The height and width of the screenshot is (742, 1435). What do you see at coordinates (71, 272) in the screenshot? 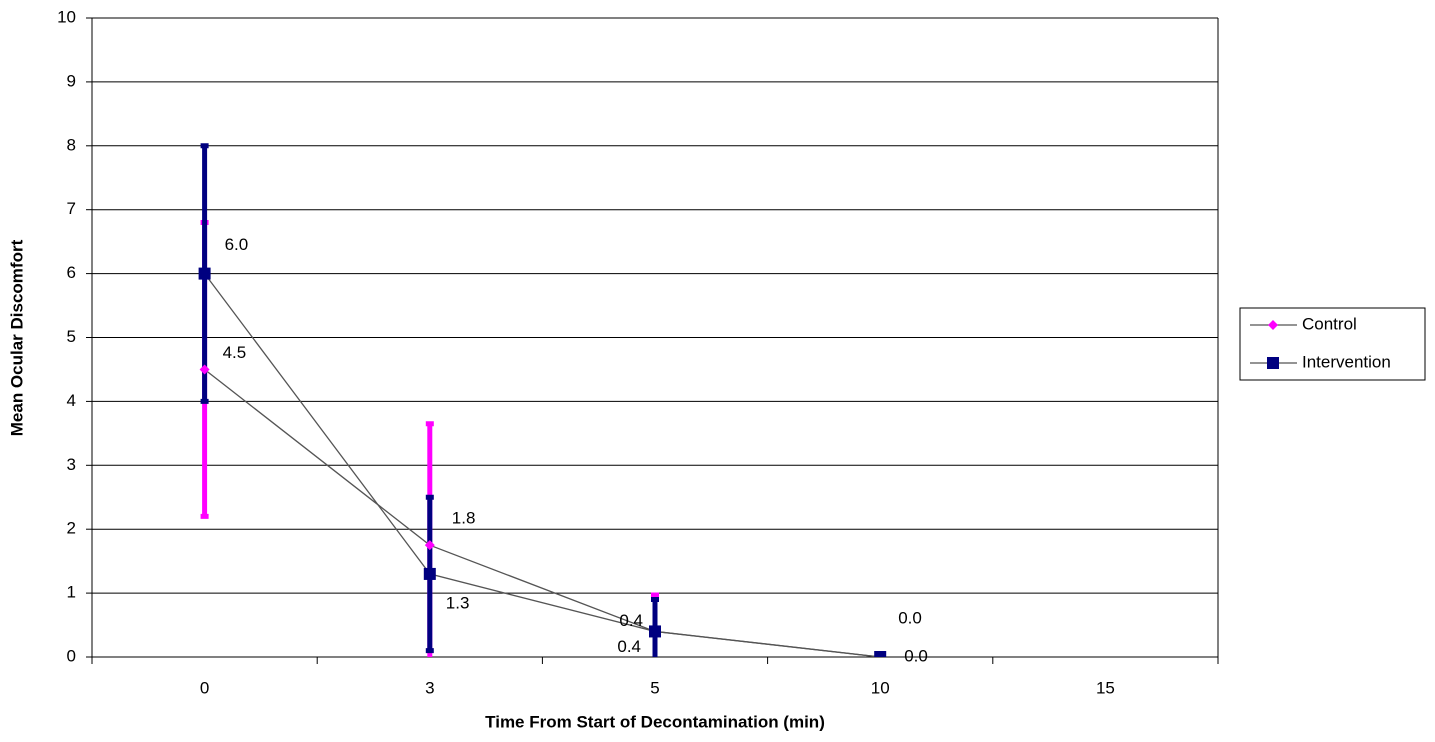
I see `y-tick-label: 6` at bounding box center [71, 272].